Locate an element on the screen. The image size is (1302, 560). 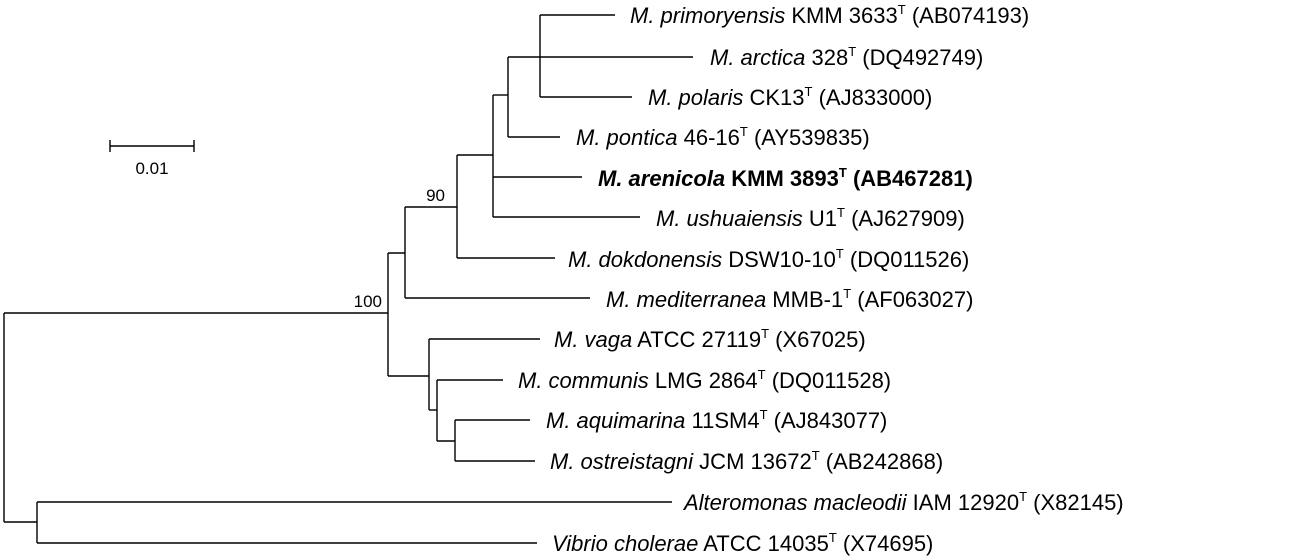
leaf-label: M. arenicola KMM 3893T (AB467281) is located at coordinates (785, 178).